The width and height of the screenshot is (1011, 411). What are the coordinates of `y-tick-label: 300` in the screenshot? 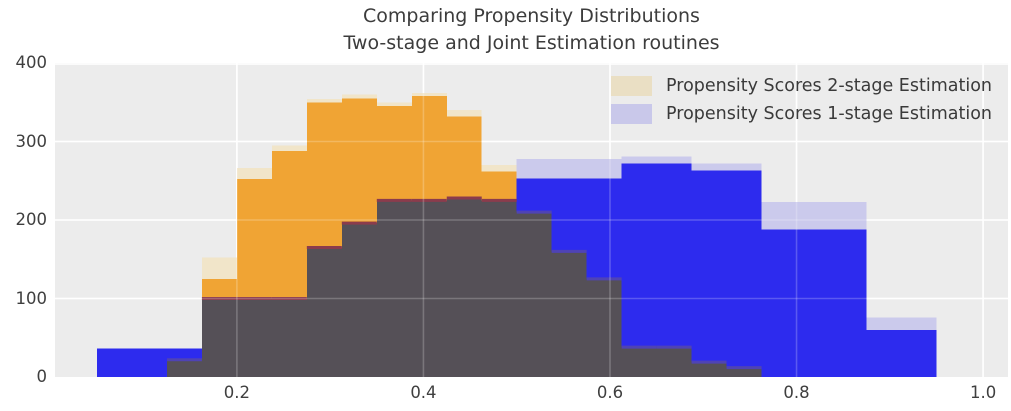 It's located at (31, 141).